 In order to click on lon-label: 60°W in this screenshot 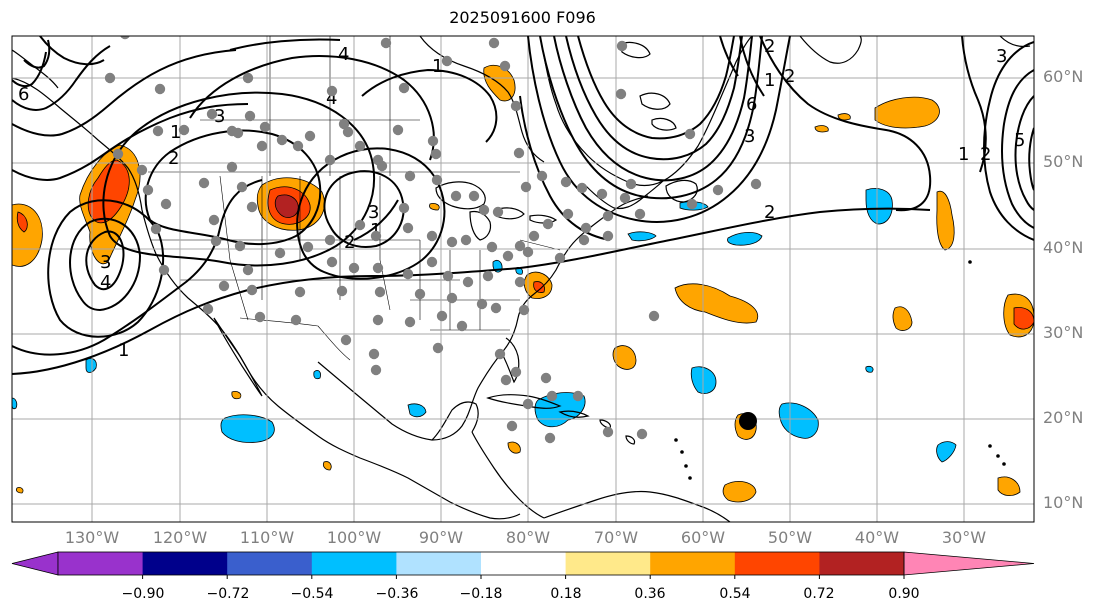, I will do `click(703, 537)`.